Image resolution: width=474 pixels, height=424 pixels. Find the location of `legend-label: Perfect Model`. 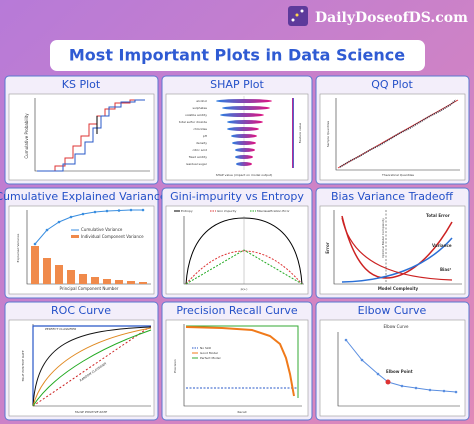

legend-label: Perfect Model is located at coordinates (210, 358).